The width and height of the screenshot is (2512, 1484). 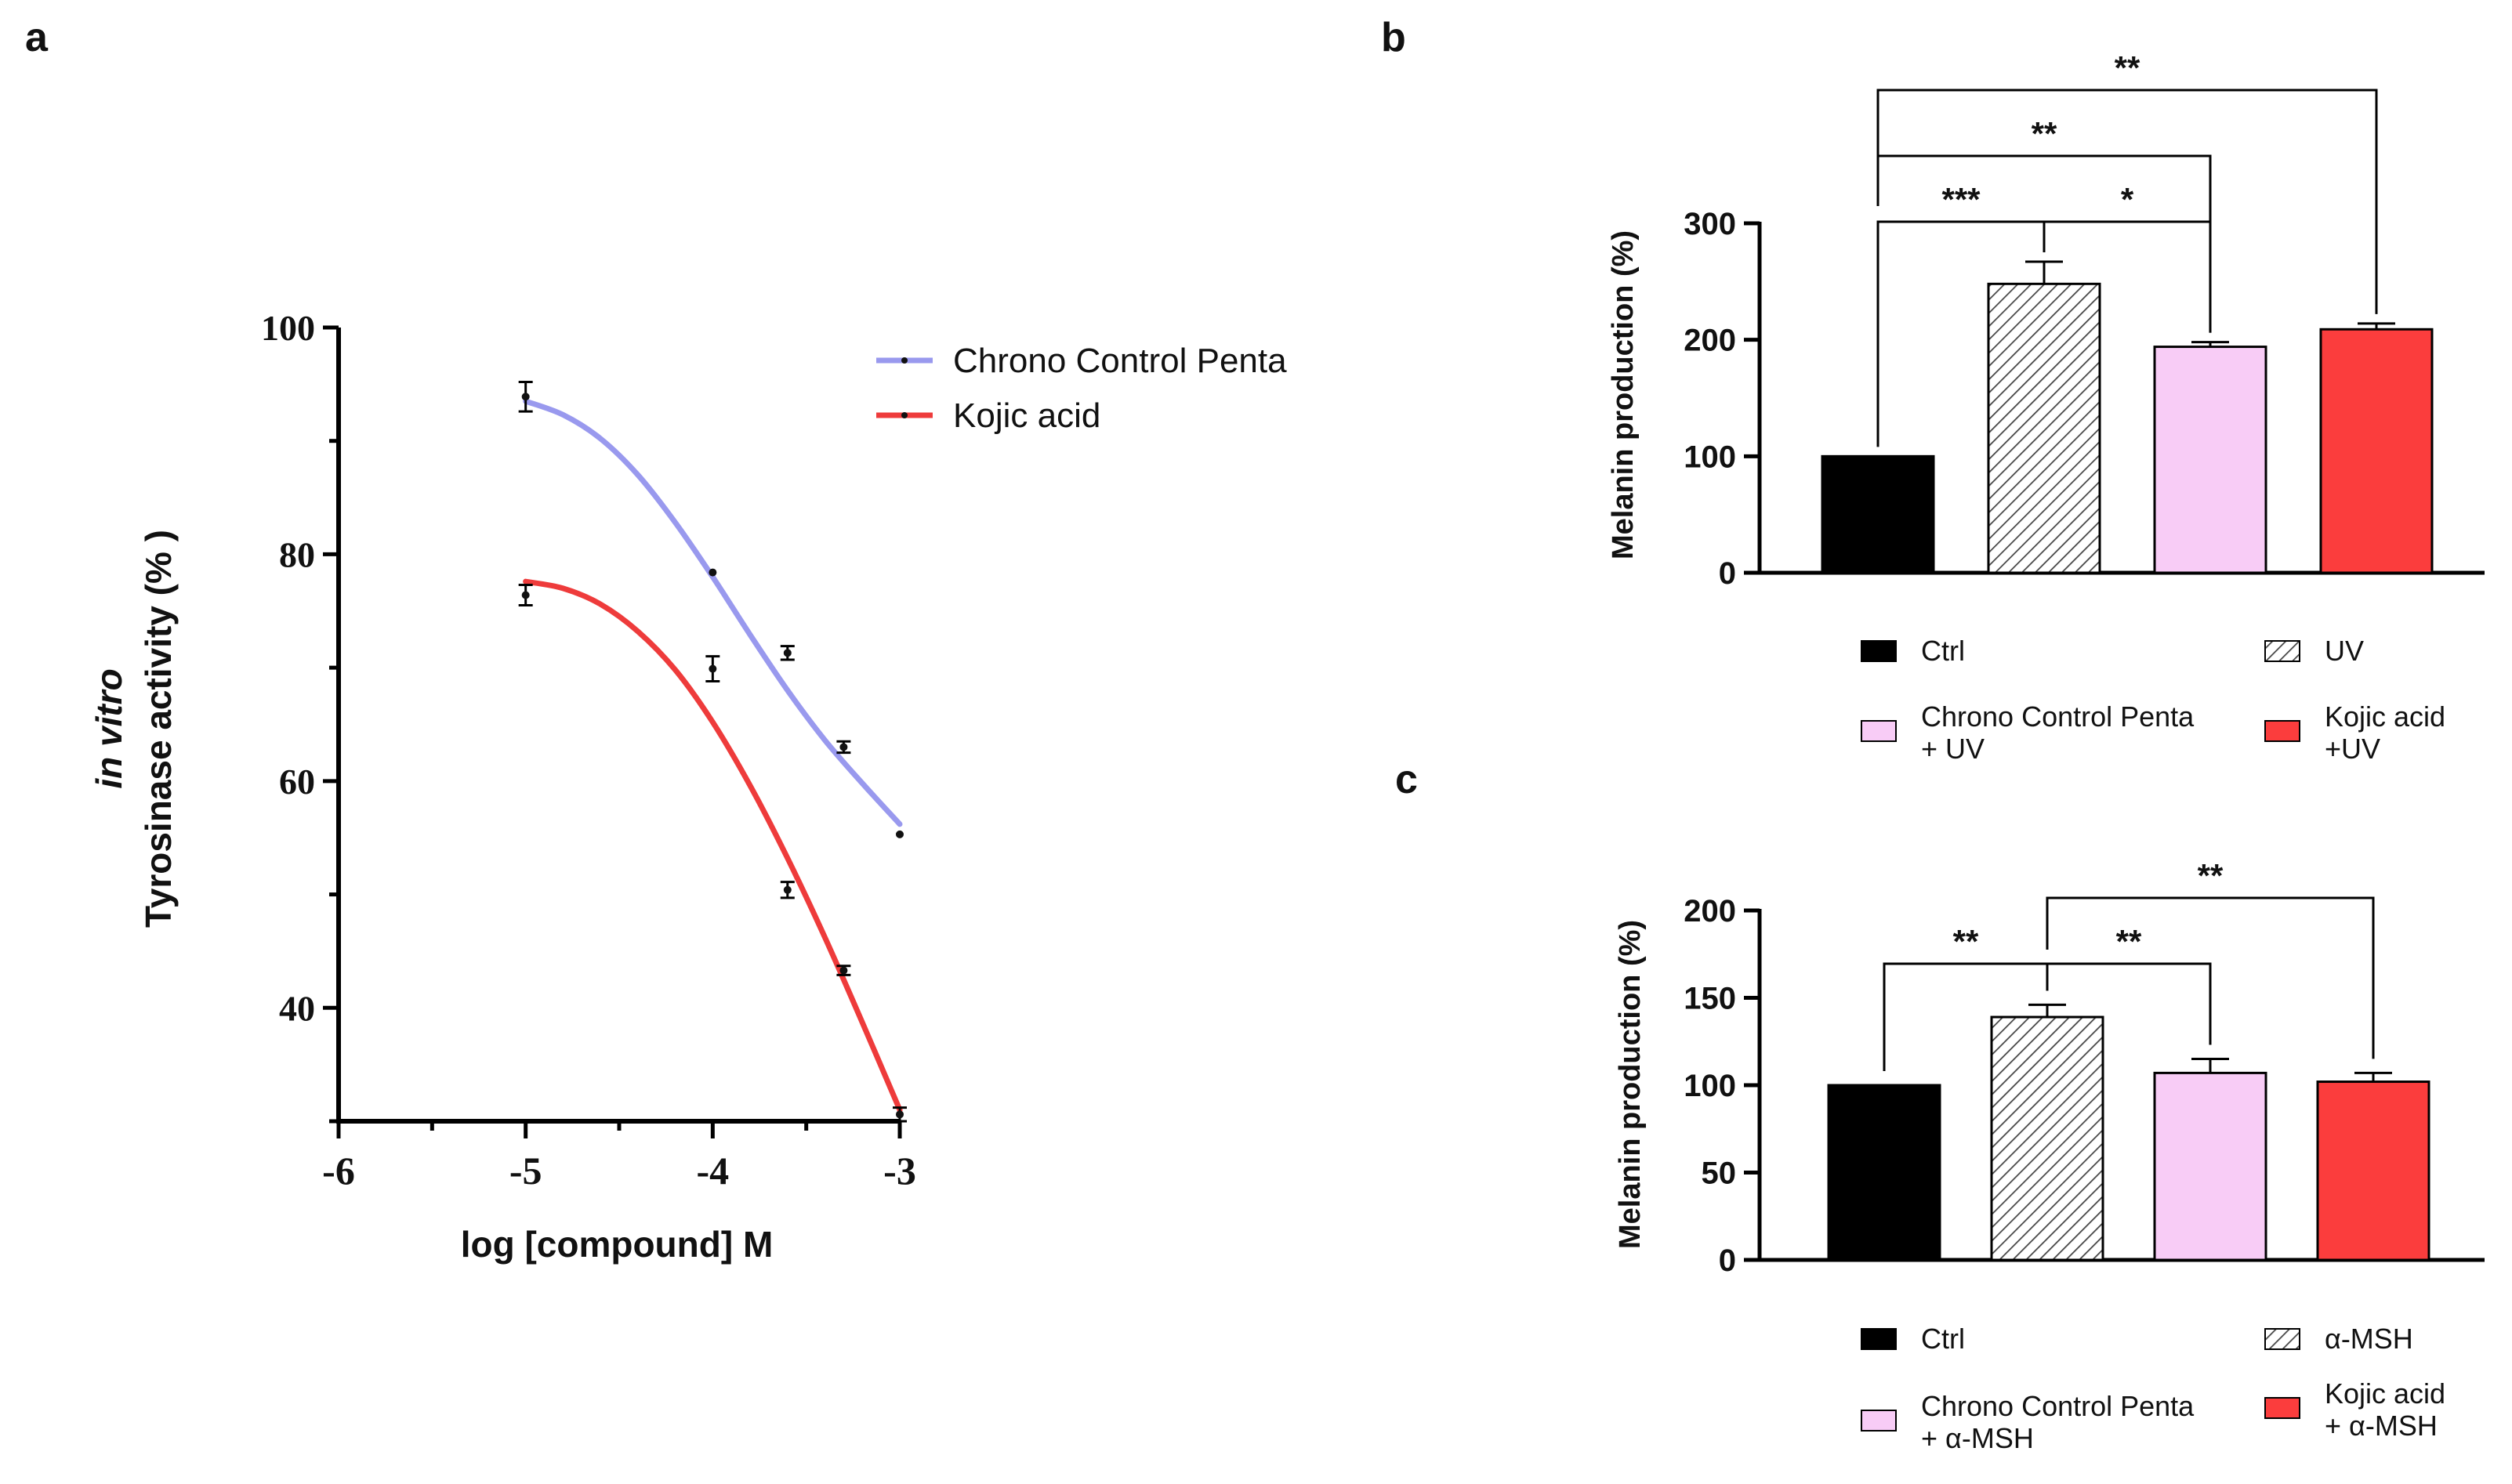 I want to click on panel-c-plot-area: 0 50 100 150 200 ** ** **, so click(x=2085, y=1067).